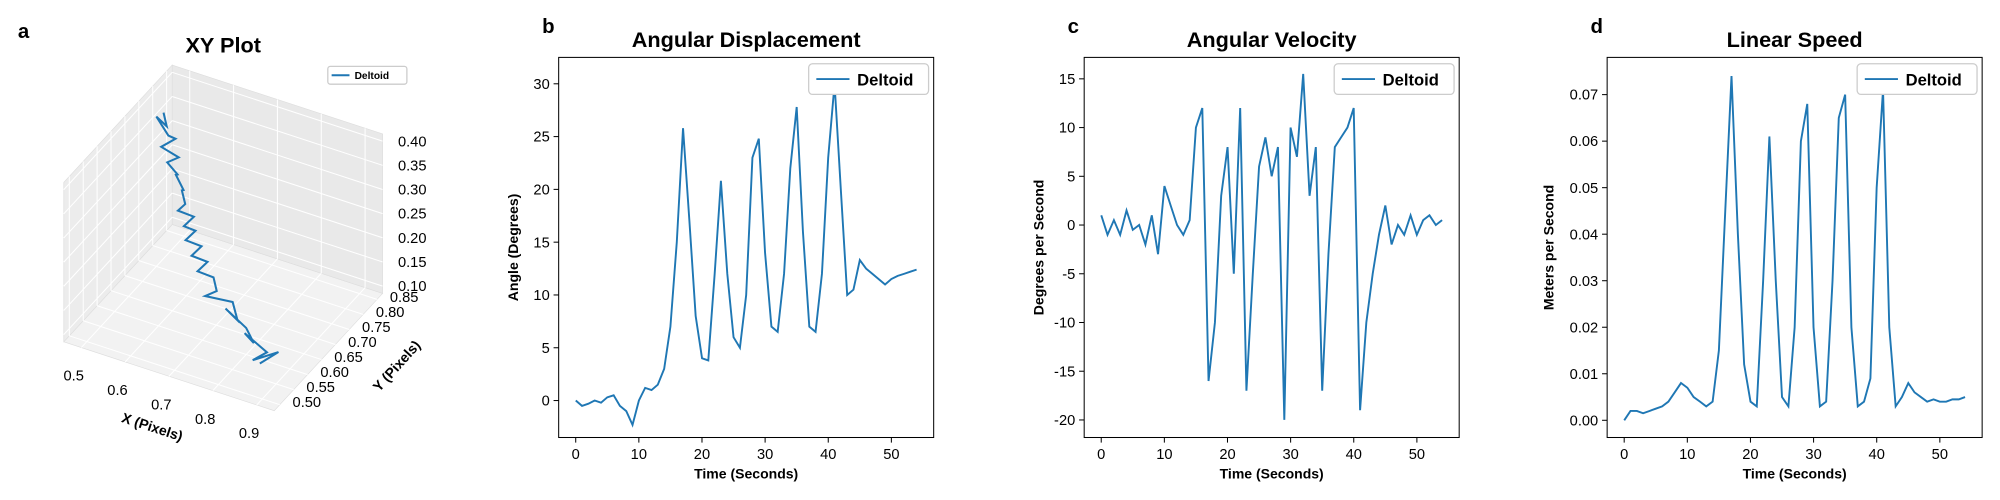  Describe the element at coordinates (222, 44) in the screenshot. I see `chart-title: XY Plot` at that location.